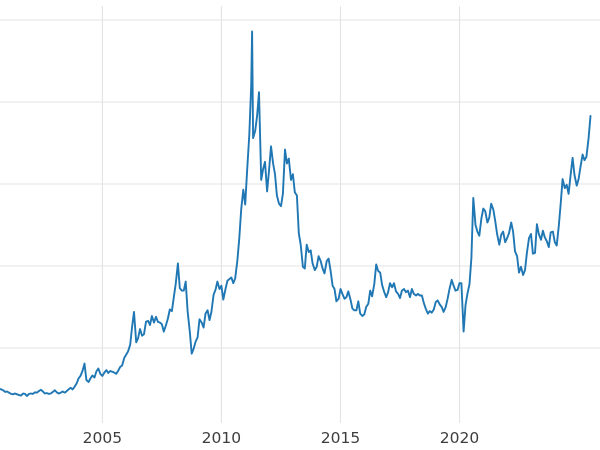  Describe the element at coordinates (459, 438) in the screenshot. I see `x-tick-label-2020: 2020` at that location.